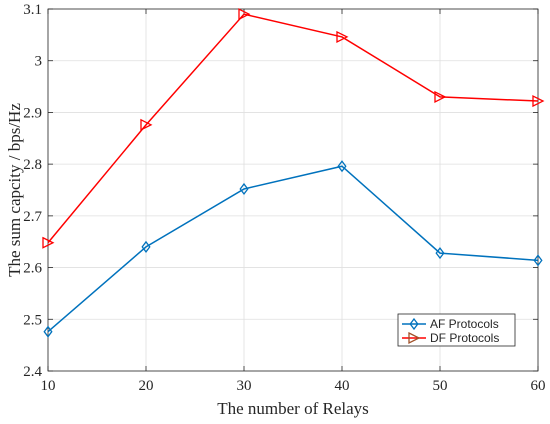 This screenshot has width=550, height=424. Describe the element at coordinates (464, 324) in the screenshot. I see `legend-label-af: AF Protocols` at that location.